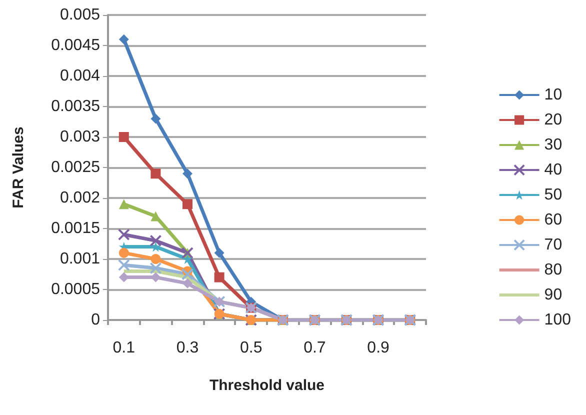 The height and width of the screenshot is (415, 586). I want to click on x-tick-label: 0.7, so click(315, 348).